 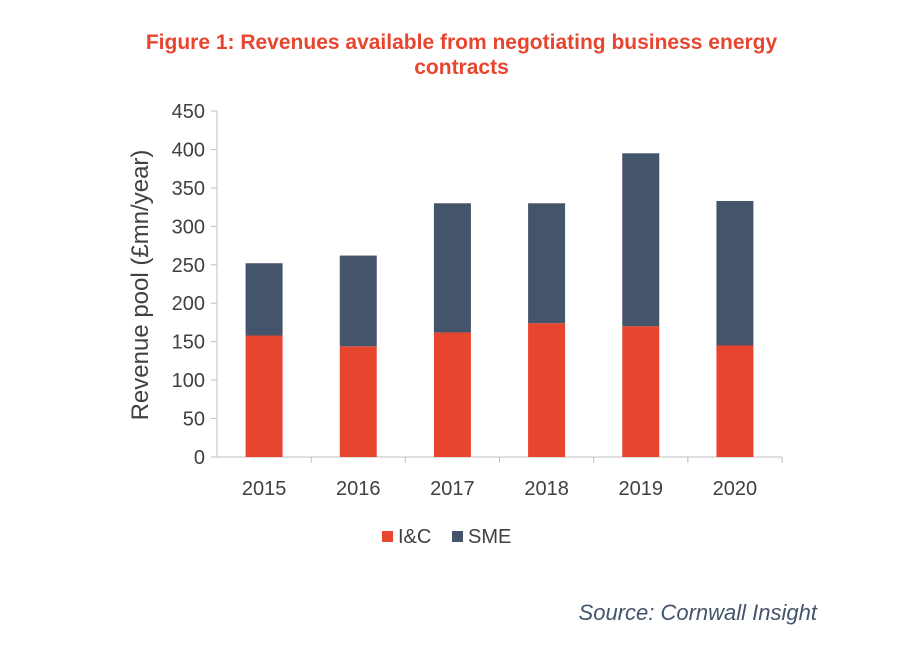 What do you see at coordinates (195, 285) in the screenshot?
I see `y-axis: 0 50 100 150 200 250 300 350 400 450` at bounding box center [195, 285].